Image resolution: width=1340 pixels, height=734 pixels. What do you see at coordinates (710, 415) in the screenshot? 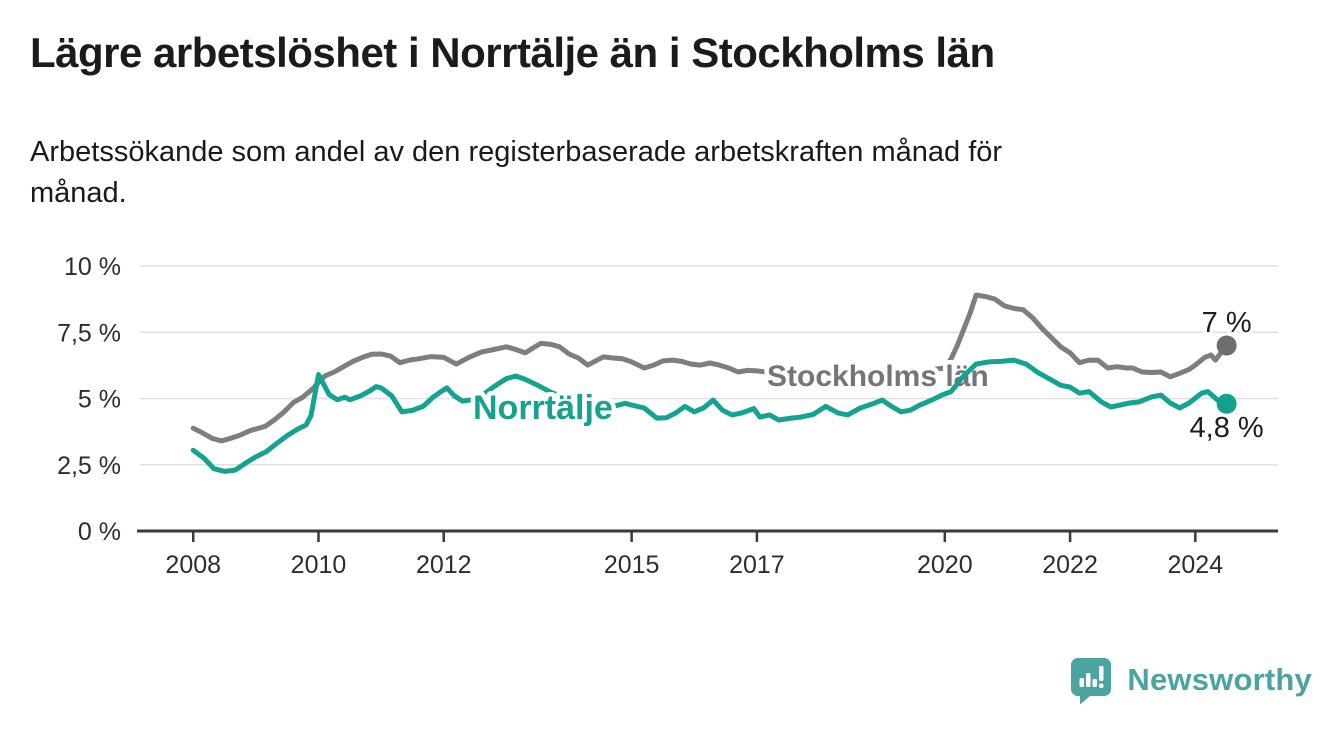
I see `series-line-norrtalje` at bounding box center [710, 415].